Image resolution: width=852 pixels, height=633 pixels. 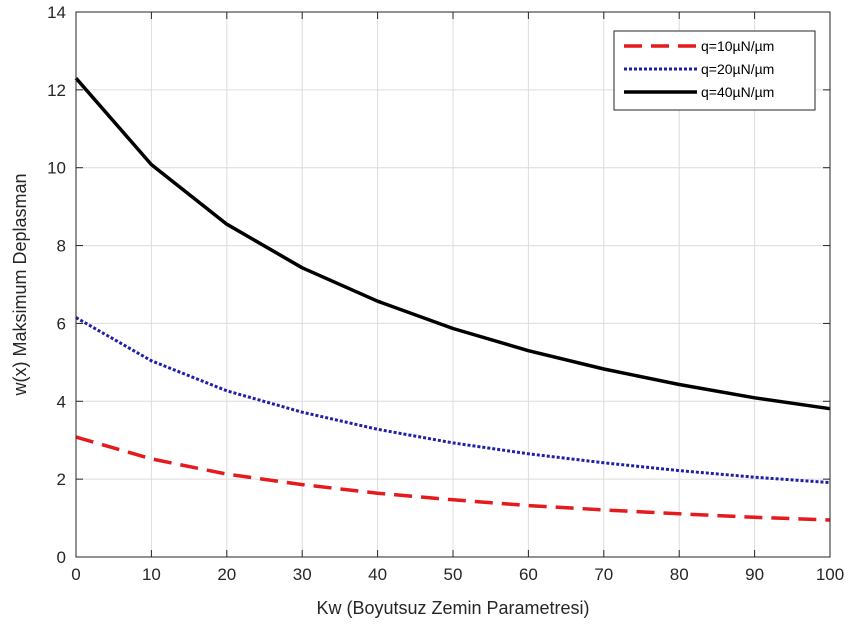 I want to click on y-tick-label: 6, so click(x=61, y=323).